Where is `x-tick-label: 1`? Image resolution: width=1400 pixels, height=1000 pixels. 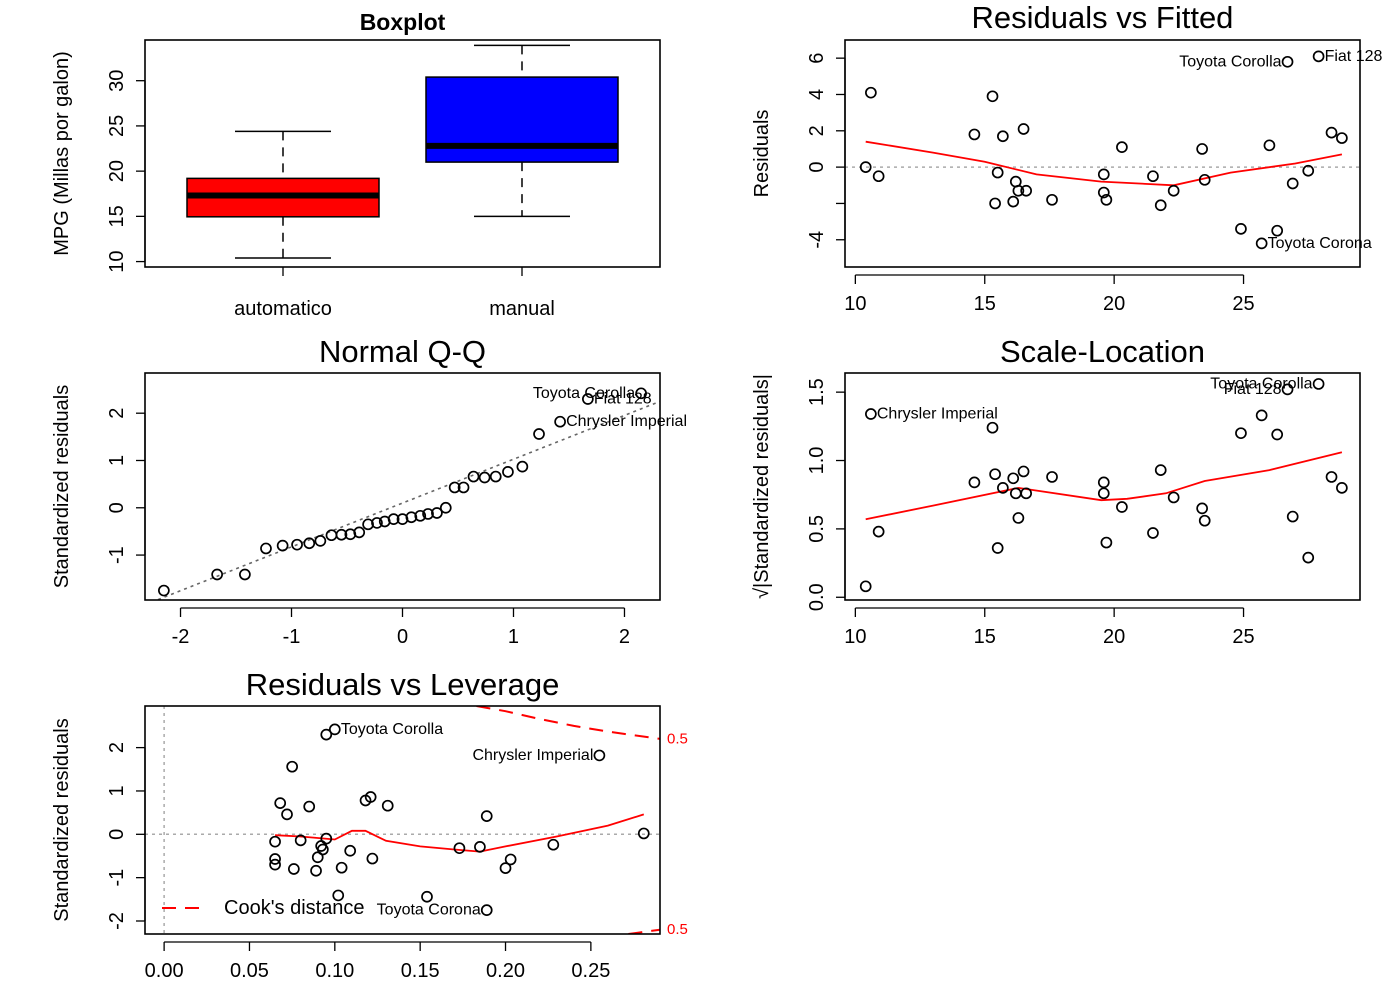 x-tick-label: 1 is located at coordinates (513, 637).